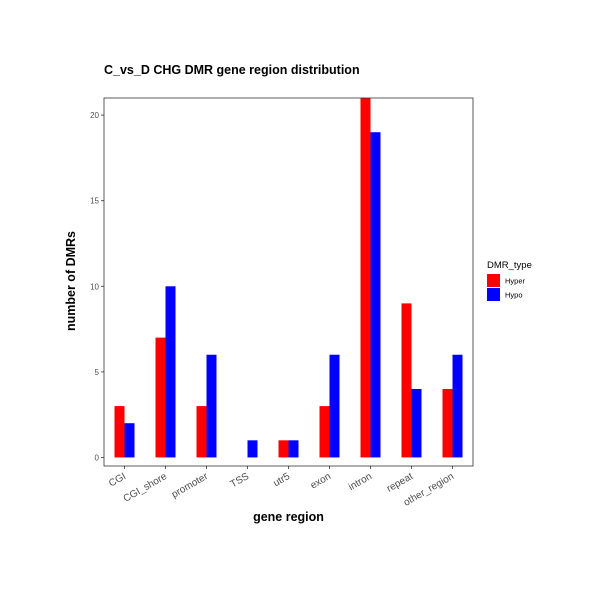  Describe the element at coordinates (94, 201) in the screenshot. I see `y-tick-label: 15` at that location.